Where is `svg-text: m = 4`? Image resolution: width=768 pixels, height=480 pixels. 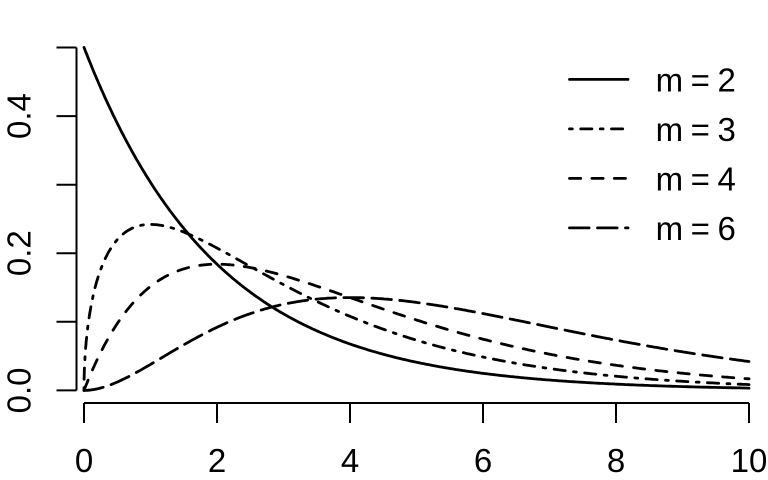
svg-text: m = 4 is located at coordinates (696, 179).